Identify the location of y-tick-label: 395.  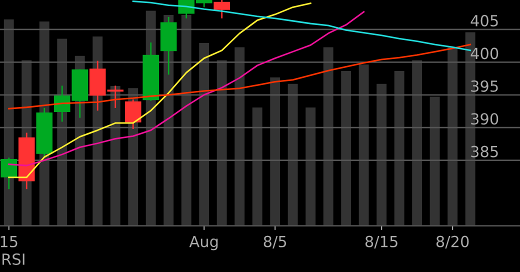
(484, 86).